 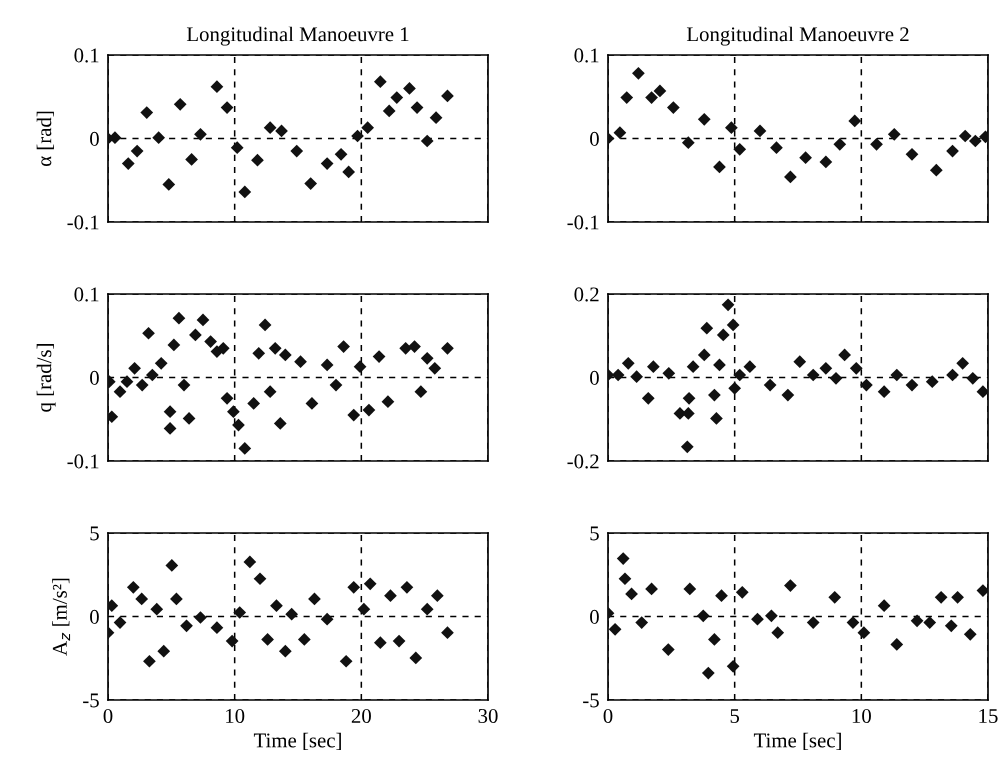 I want to click on x-tick-label: 10, so click(x=235, y=715).